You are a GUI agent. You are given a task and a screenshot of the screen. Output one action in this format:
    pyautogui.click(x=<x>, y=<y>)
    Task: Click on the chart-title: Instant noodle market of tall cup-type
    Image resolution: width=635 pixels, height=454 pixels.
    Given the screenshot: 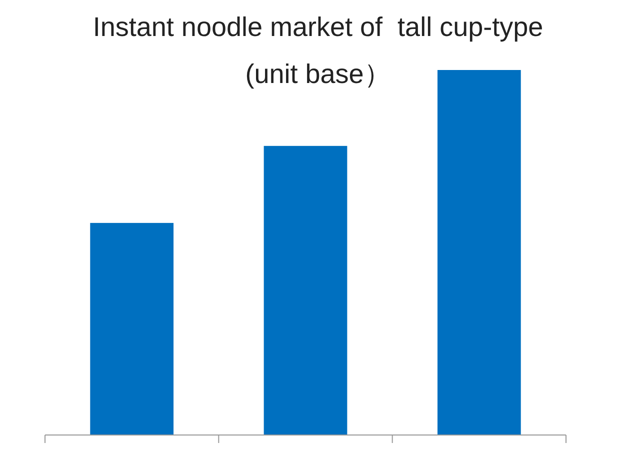 What is the action you would take?
    pyautogui.click(x=318, y=27)
    